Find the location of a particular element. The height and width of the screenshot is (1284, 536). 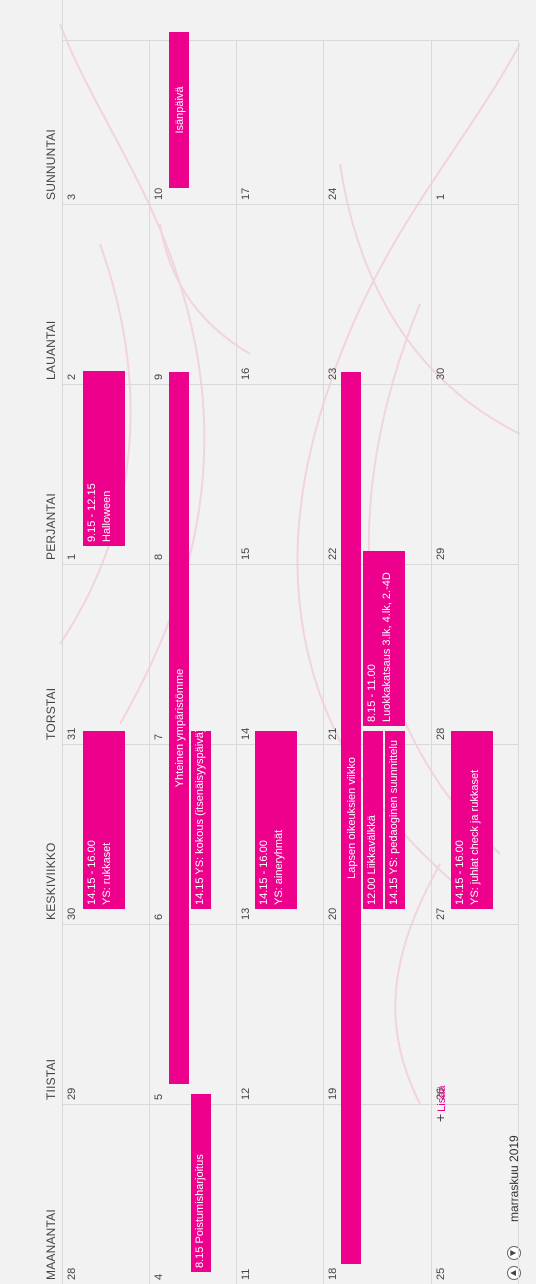

event-title: 12.00 Liikkavälkkä is located at coordinates (372, 860).